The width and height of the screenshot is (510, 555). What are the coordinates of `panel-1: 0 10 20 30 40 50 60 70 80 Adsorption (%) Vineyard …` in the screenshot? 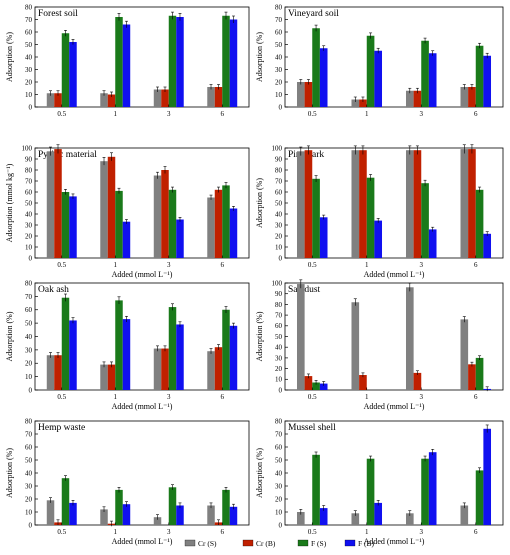 It's located at (379, 60).